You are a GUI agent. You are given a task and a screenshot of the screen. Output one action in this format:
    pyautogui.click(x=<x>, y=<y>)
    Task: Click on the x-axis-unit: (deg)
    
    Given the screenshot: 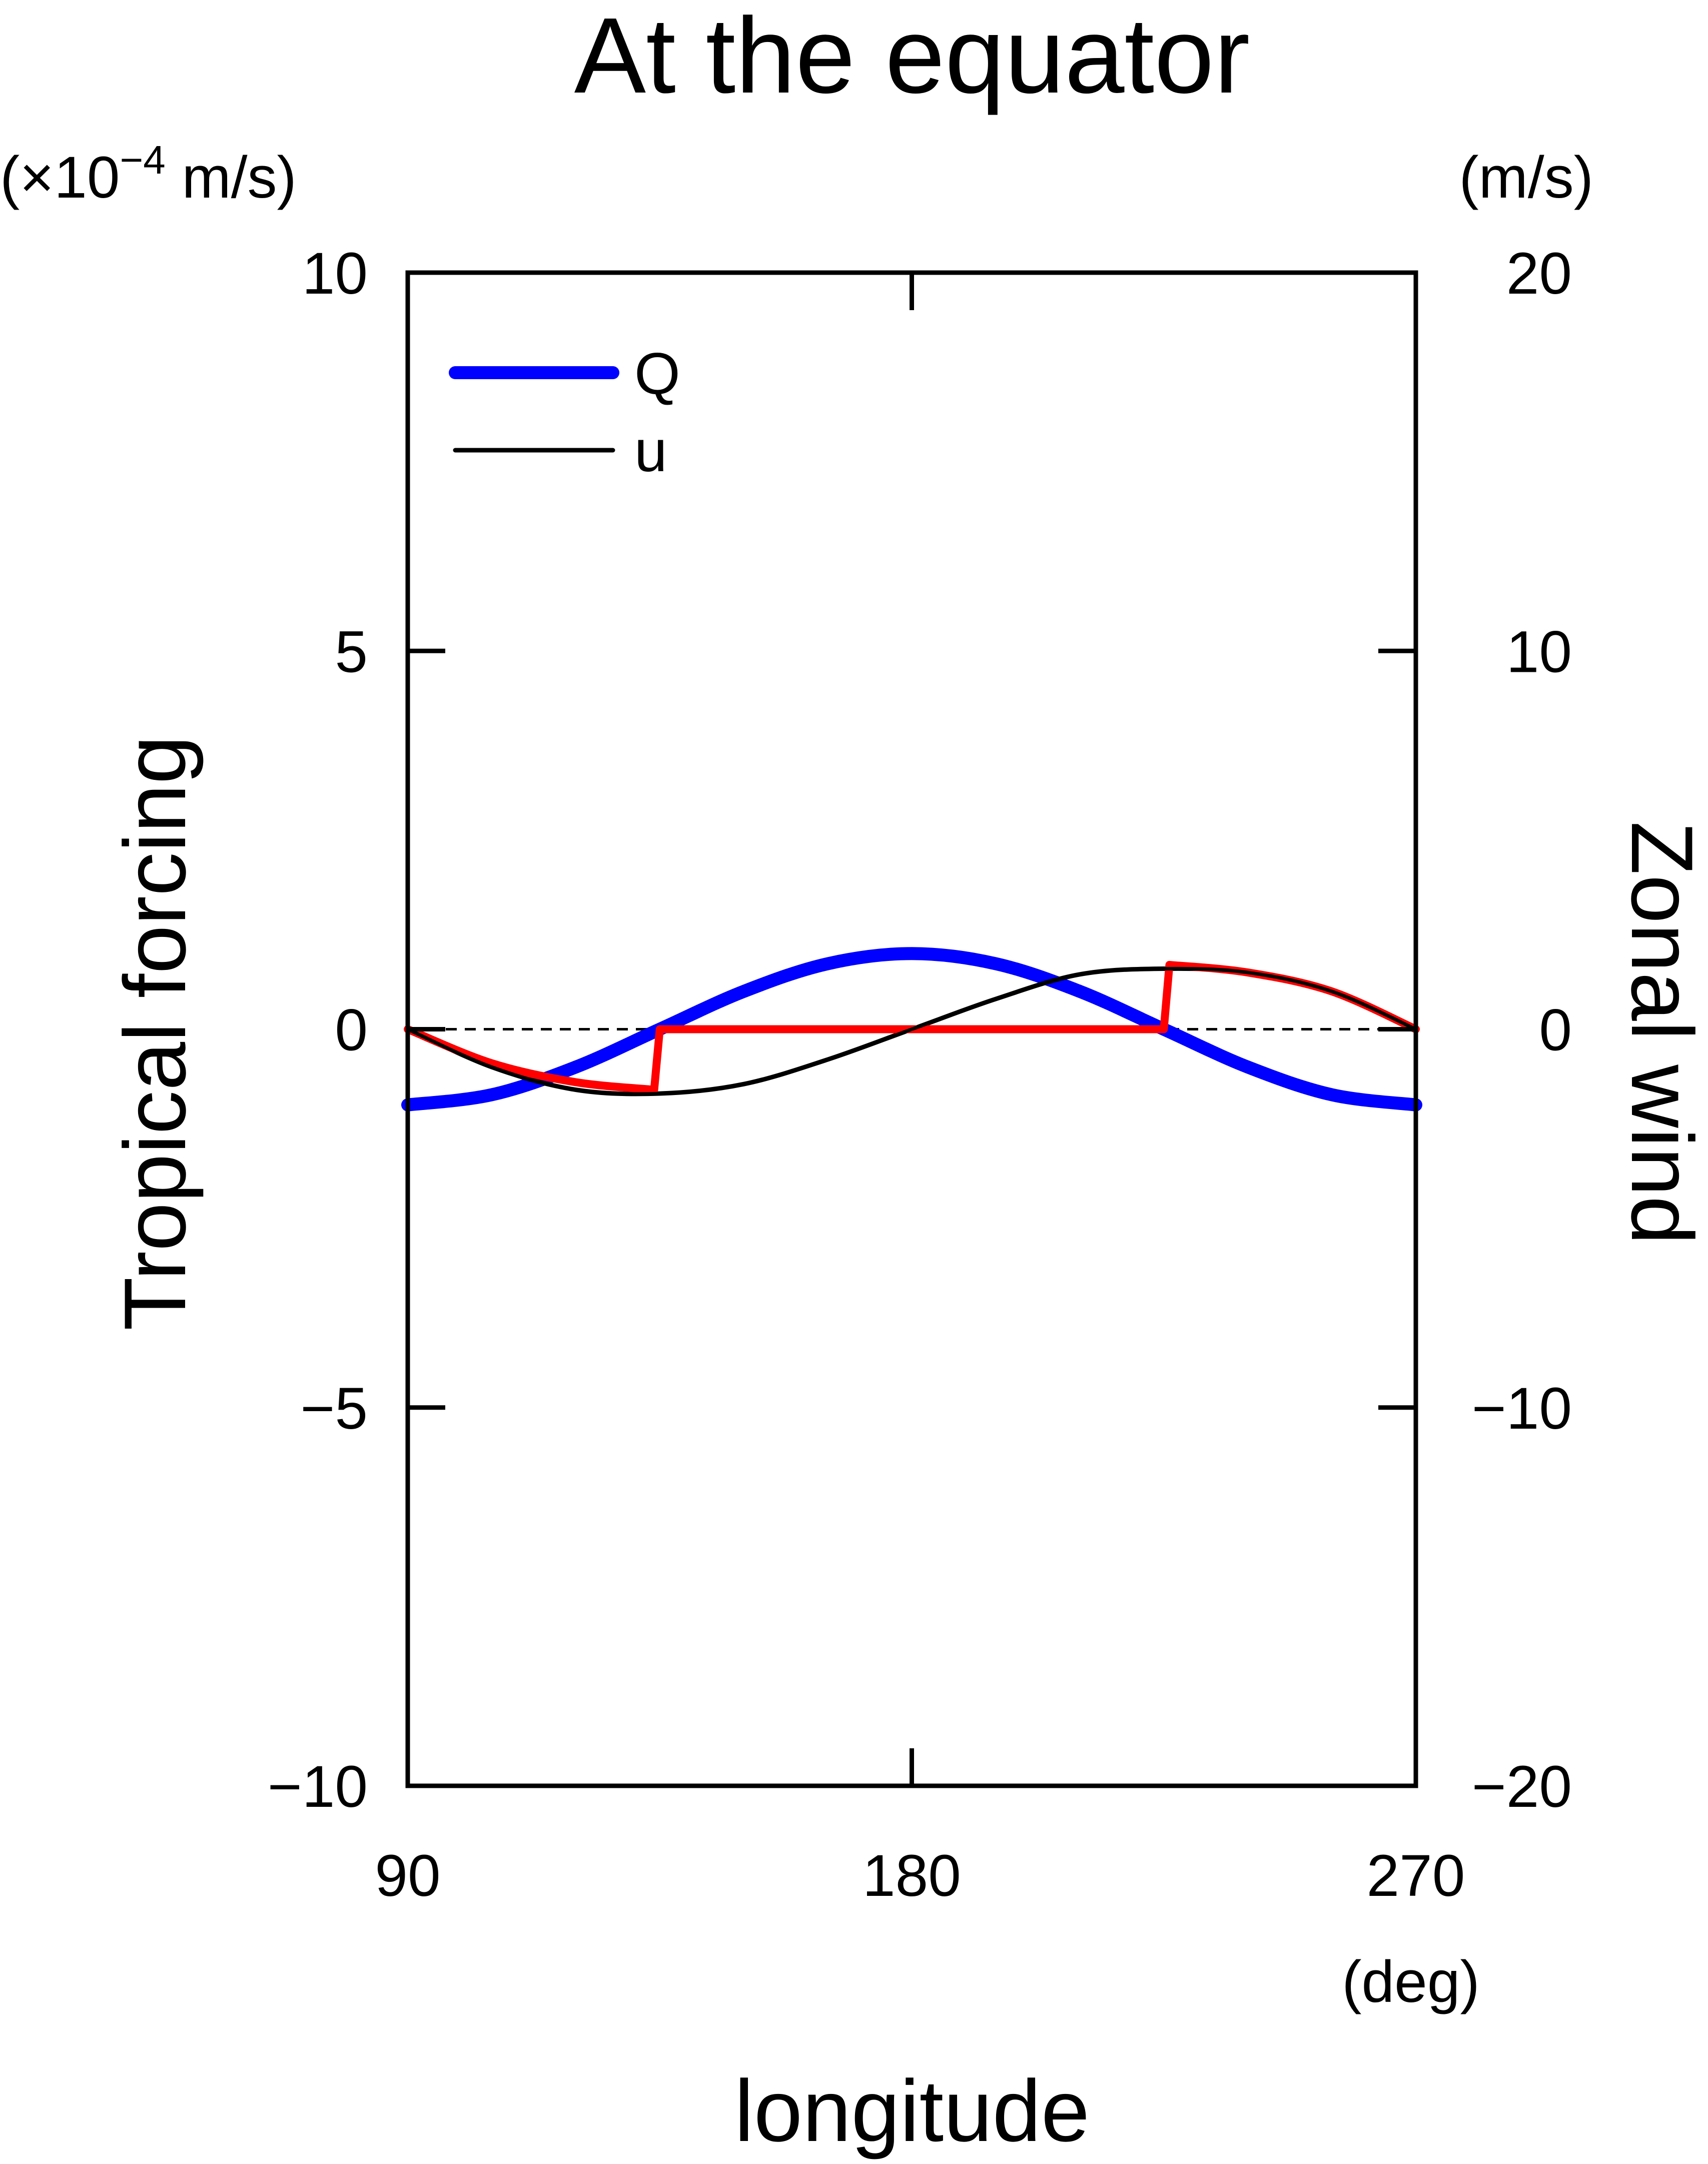 What is the action you would take?
    pyautogui.click(x=1411, y=1982)
    